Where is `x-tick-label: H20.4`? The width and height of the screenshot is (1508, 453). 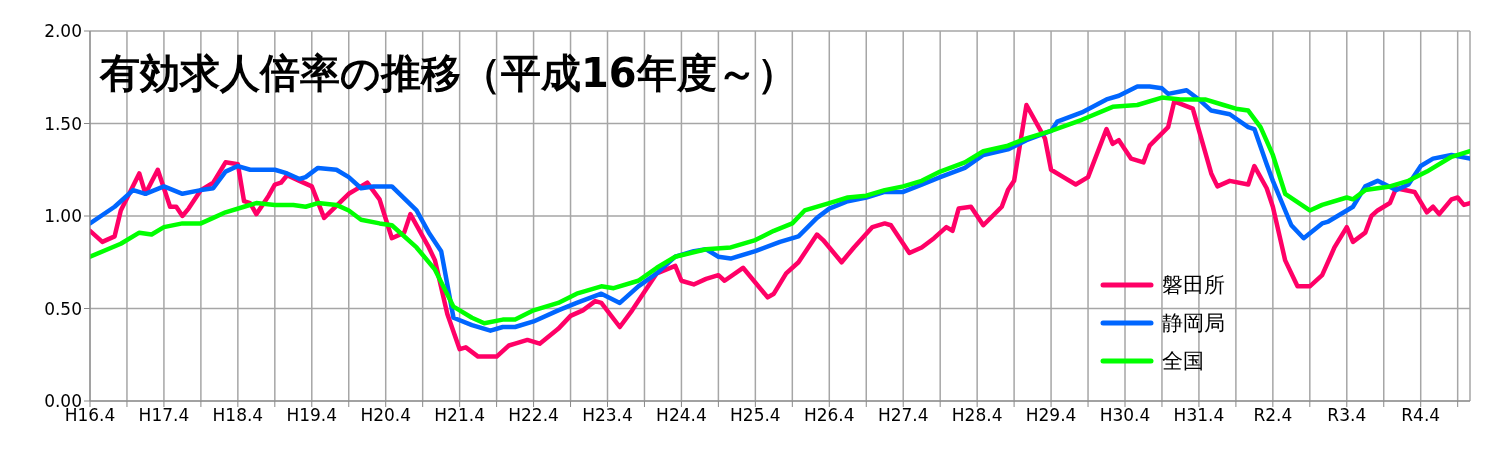
x-tick-label: H20.4 is located at coordinates (386, 415).